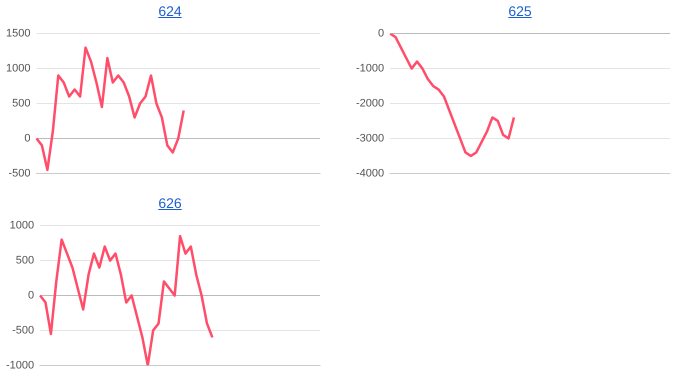 The image size is (700, 384). What do you see at coordinates (370, 104) in the screenshot?
I see `y-tick-label: -2000` at bounding box center [370, 104].